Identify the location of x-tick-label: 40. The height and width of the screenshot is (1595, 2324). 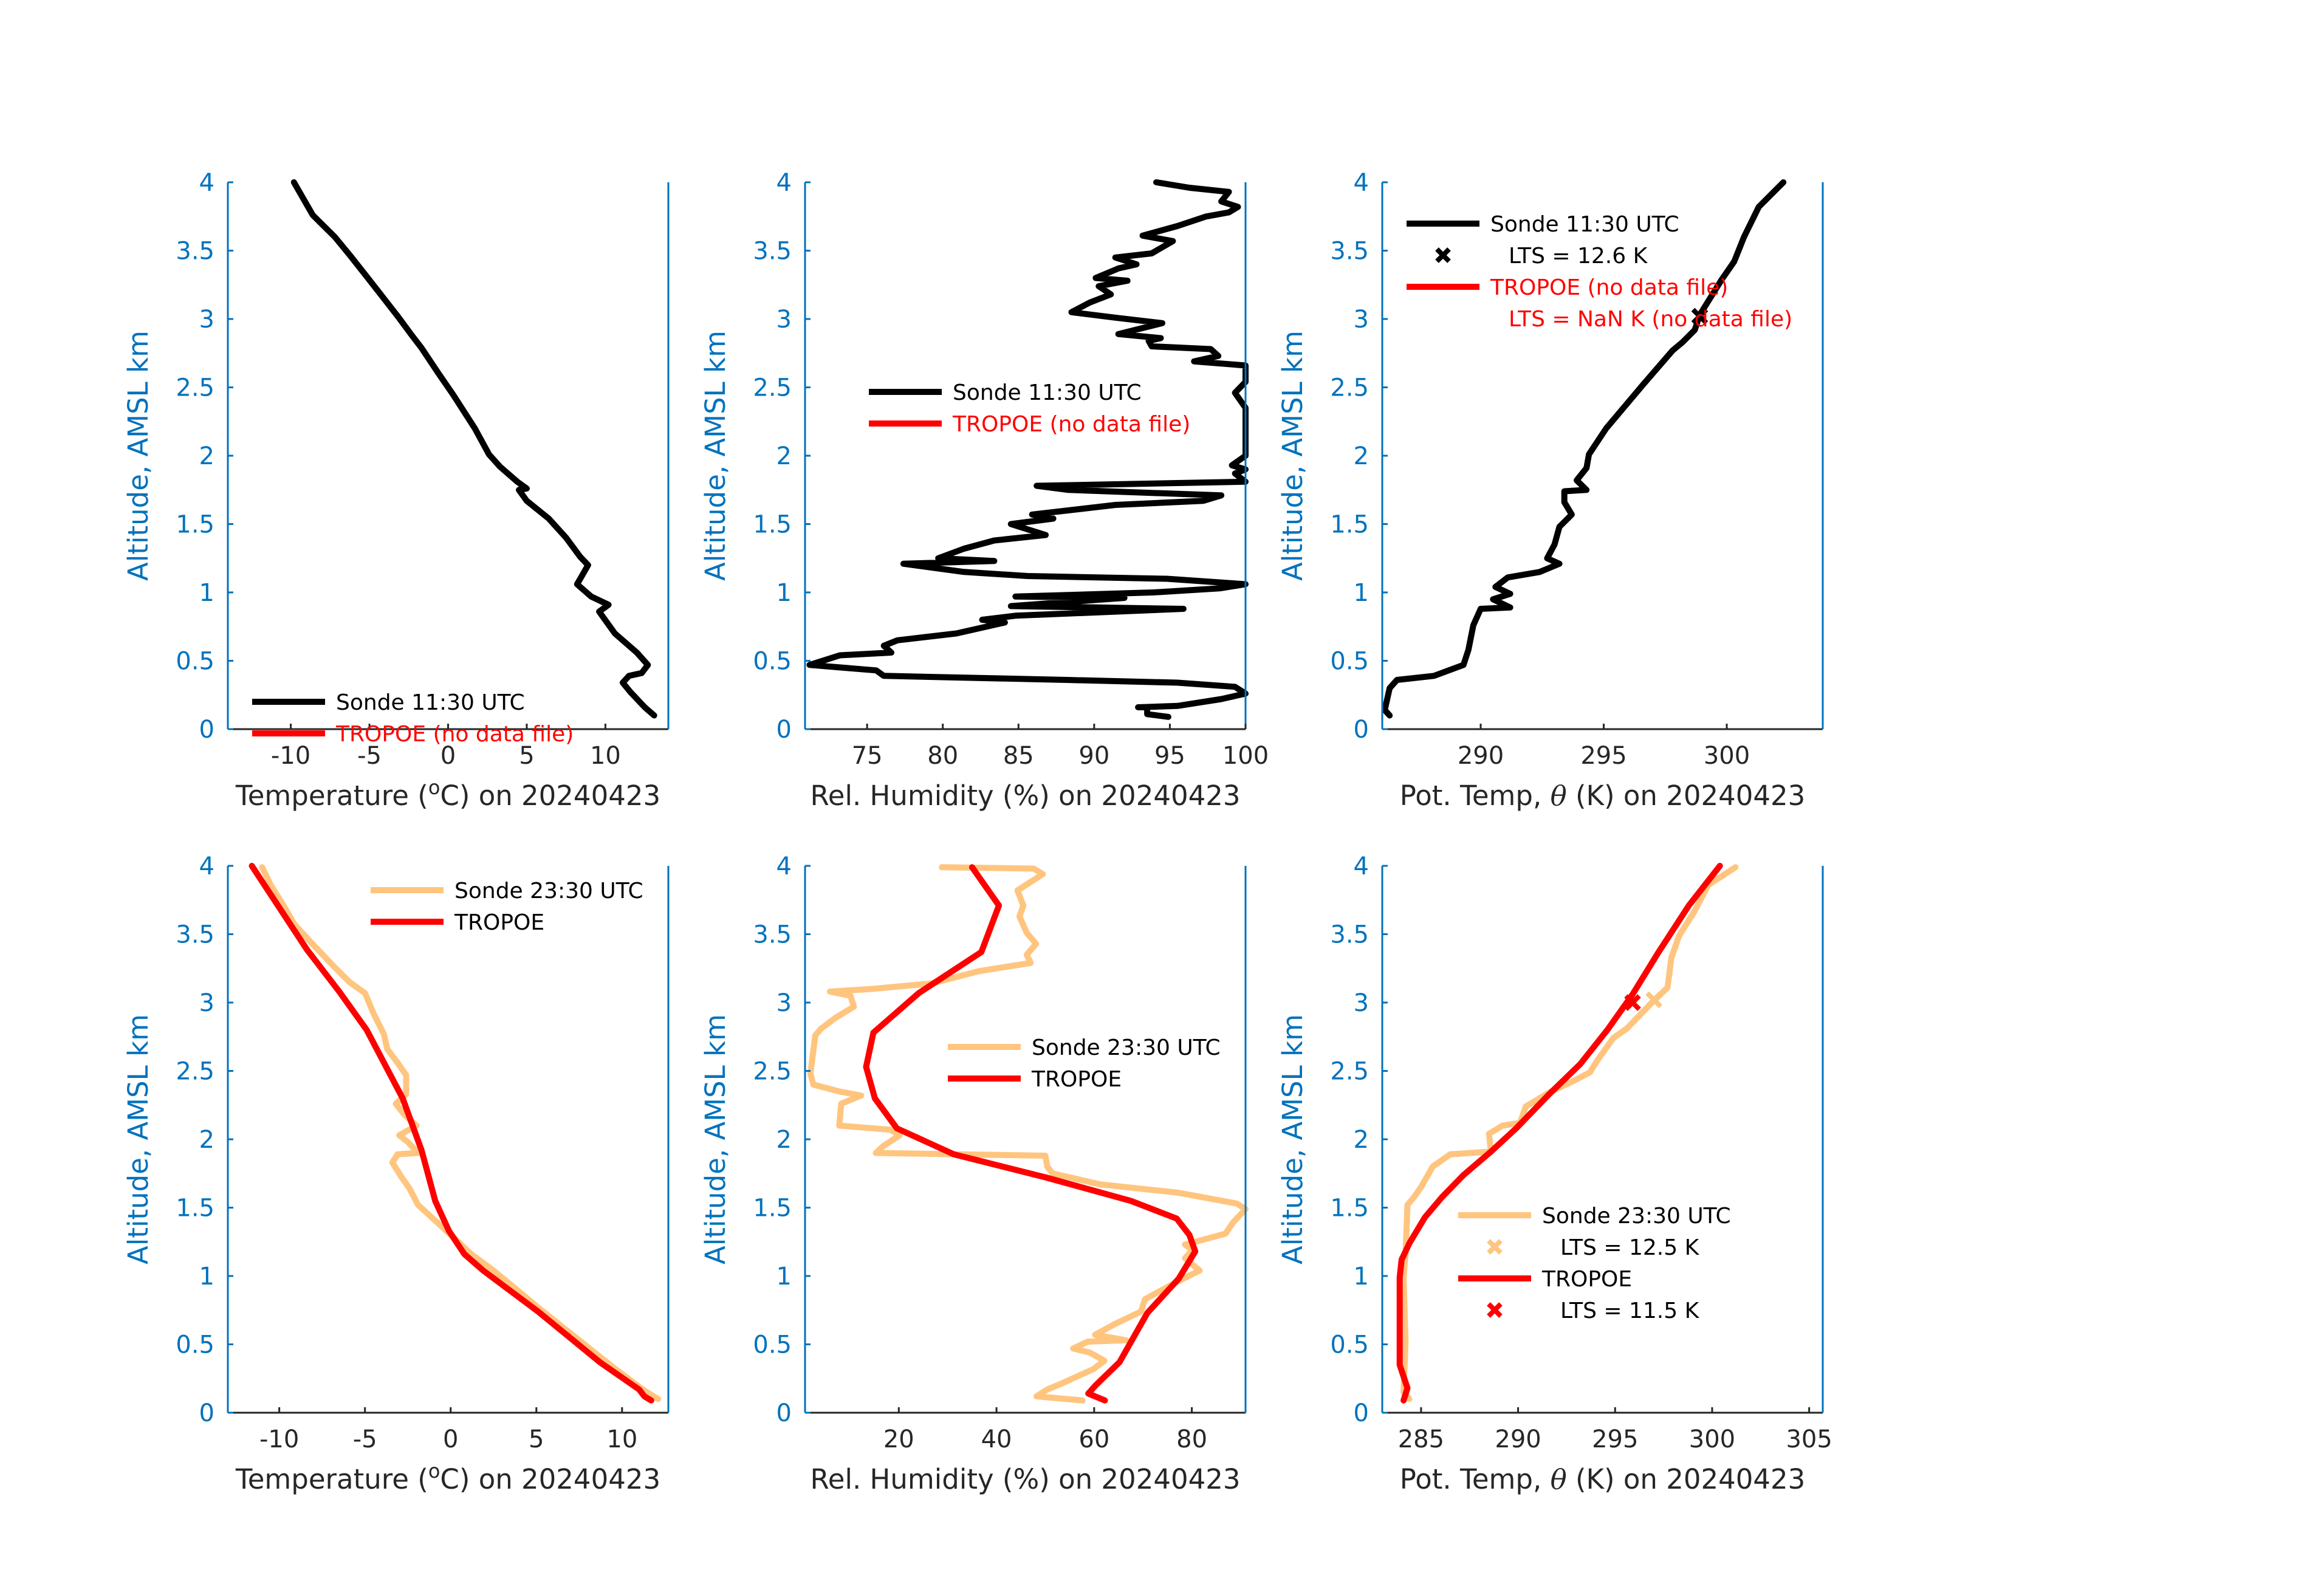
(996, 1439).